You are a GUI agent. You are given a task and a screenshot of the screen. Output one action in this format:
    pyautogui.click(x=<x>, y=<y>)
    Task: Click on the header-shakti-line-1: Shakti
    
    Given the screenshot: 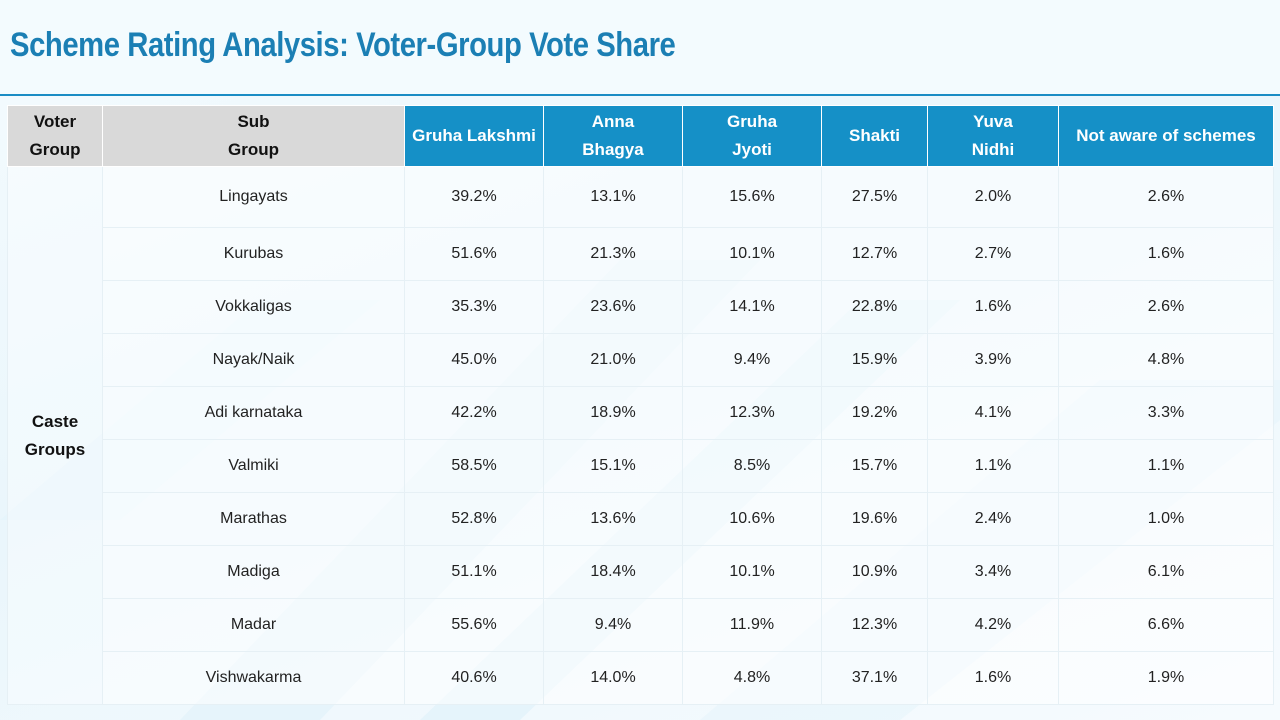 What is the action you would take?
    pyautogui.click(x=874, y=135)
    